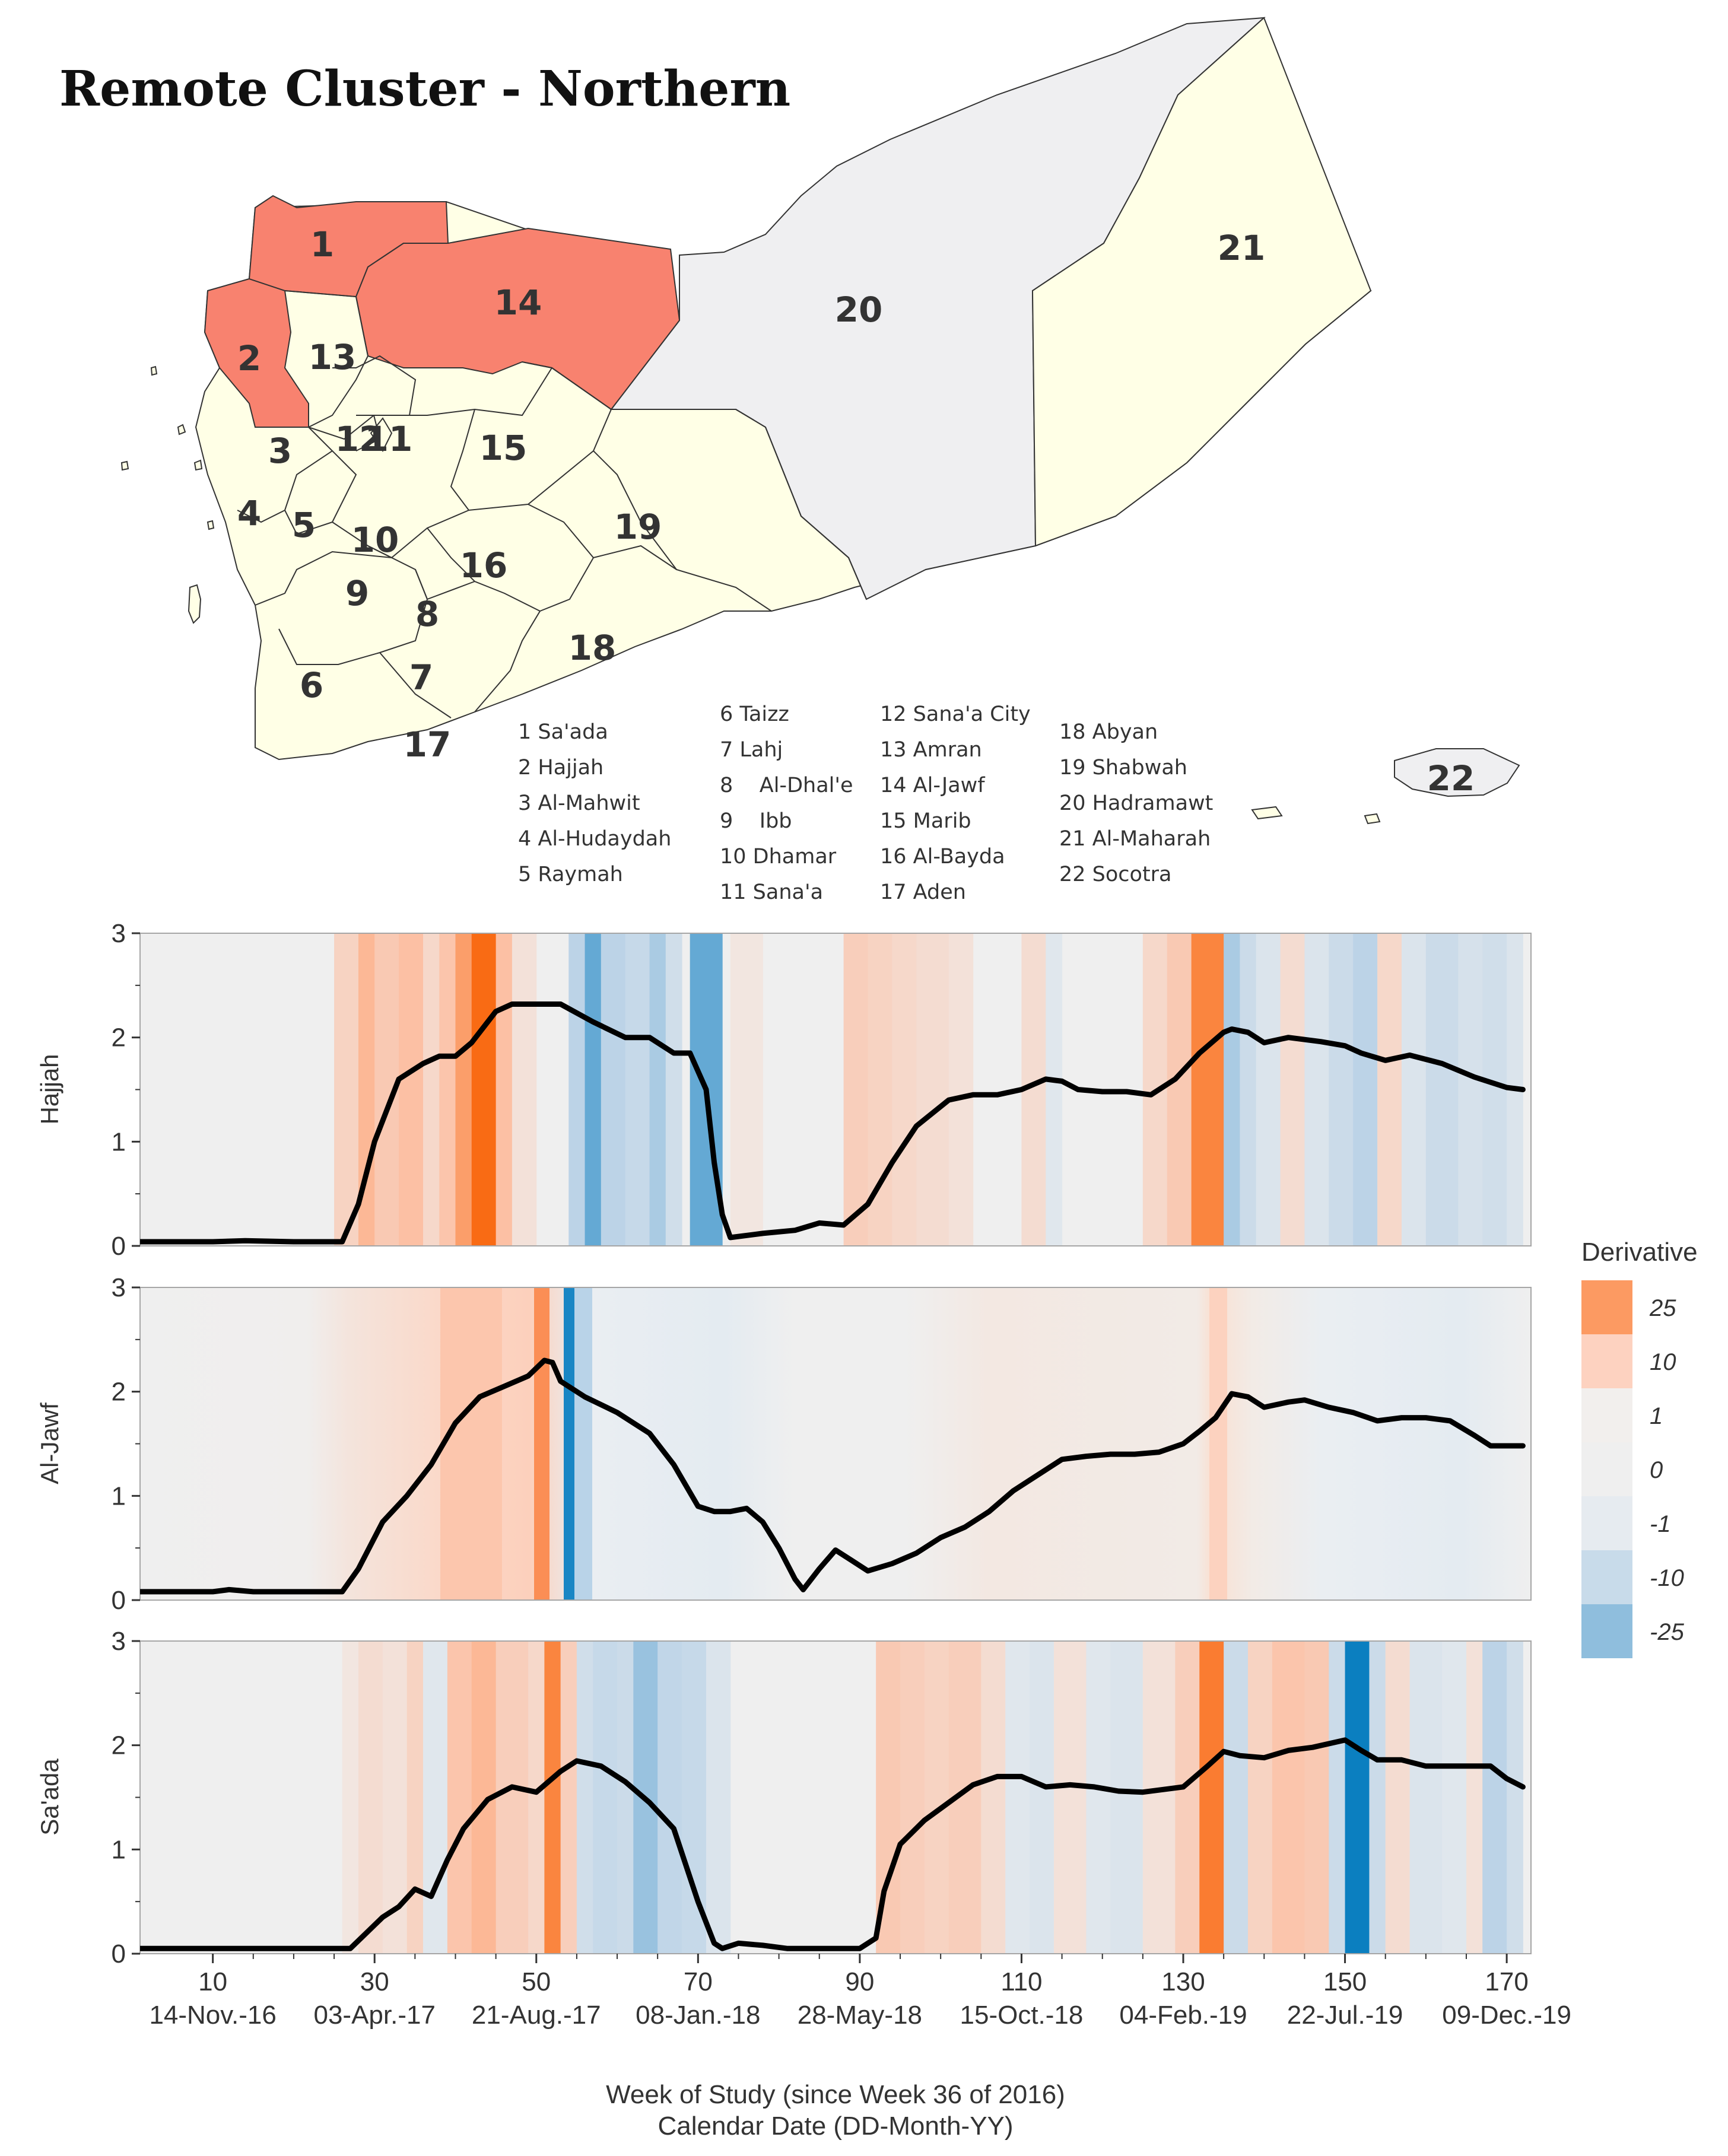  What do you see at coordinates (374, 2015) in the screenshot?
I see `x-date-label: 03-Apr.-17` at bounding box center [374, 2015].